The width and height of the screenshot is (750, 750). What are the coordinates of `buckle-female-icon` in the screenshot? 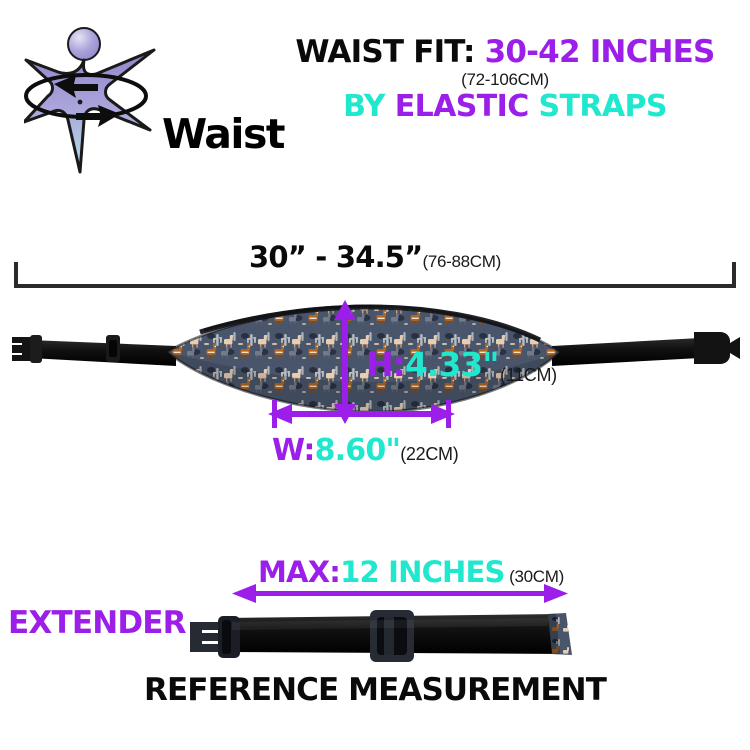 It's located at (717, 348).